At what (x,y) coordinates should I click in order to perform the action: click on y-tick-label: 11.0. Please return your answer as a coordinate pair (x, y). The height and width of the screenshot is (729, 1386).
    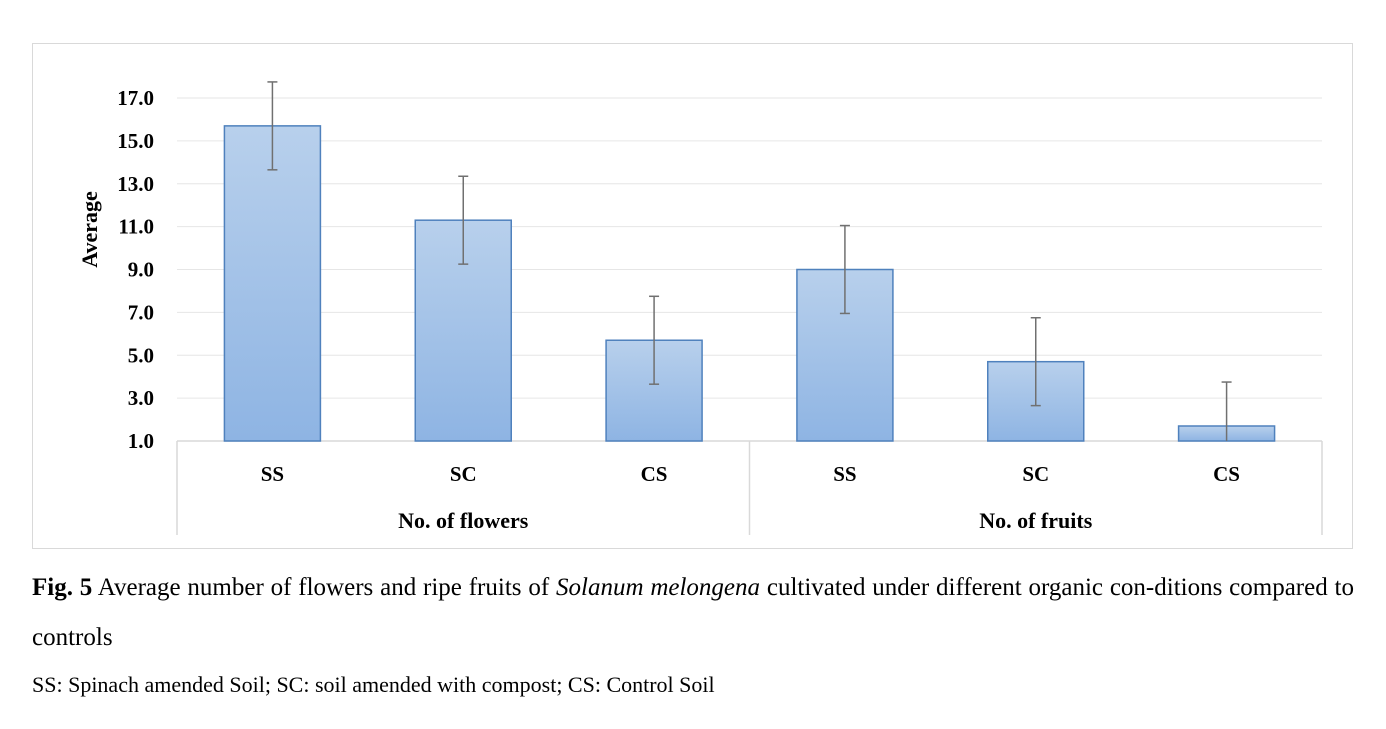
    Looking at the image, I should click on (136, 227).